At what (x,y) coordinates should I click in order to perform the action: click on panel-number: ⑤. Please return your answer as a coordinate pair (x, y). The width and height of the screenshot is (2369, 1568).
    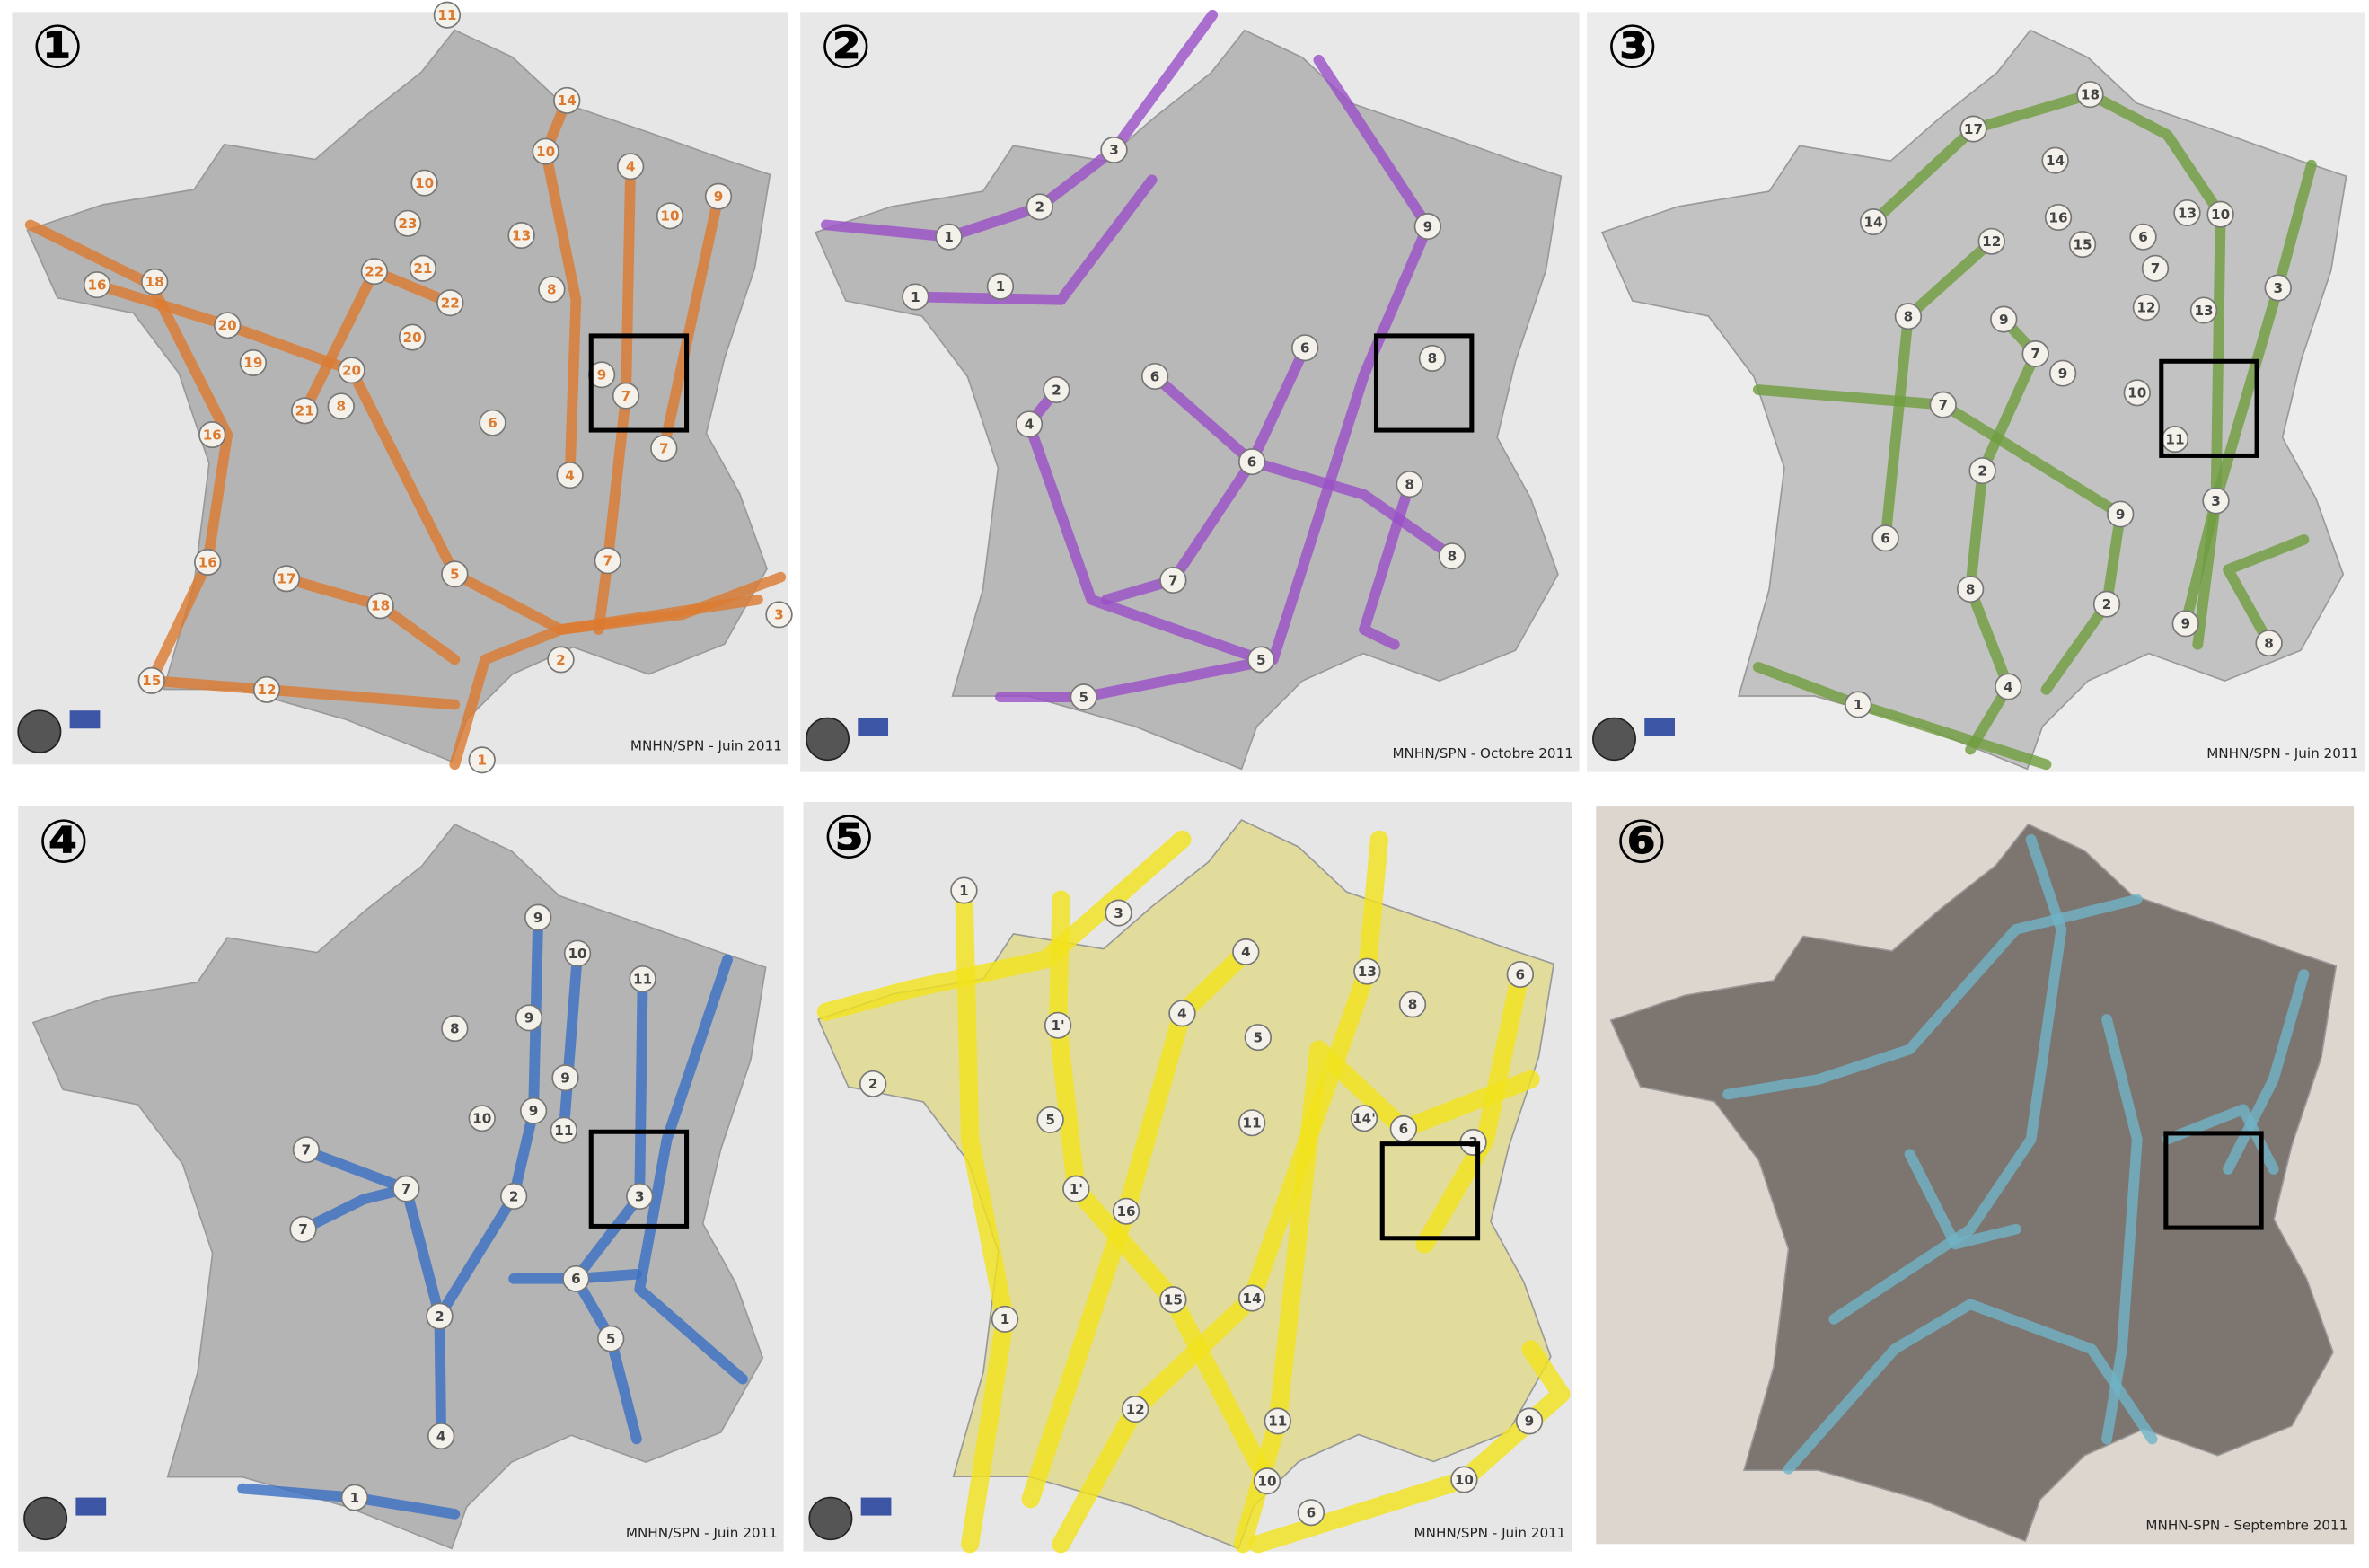
    Looking at the image, I should click on (849, 837).